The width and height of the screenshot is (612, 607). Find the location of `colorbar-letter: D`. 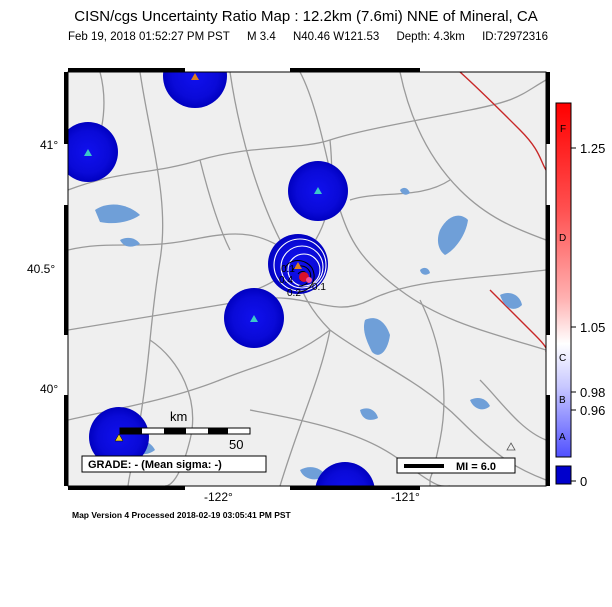

colorbar-letter: D is located at coordinates (562, 238).